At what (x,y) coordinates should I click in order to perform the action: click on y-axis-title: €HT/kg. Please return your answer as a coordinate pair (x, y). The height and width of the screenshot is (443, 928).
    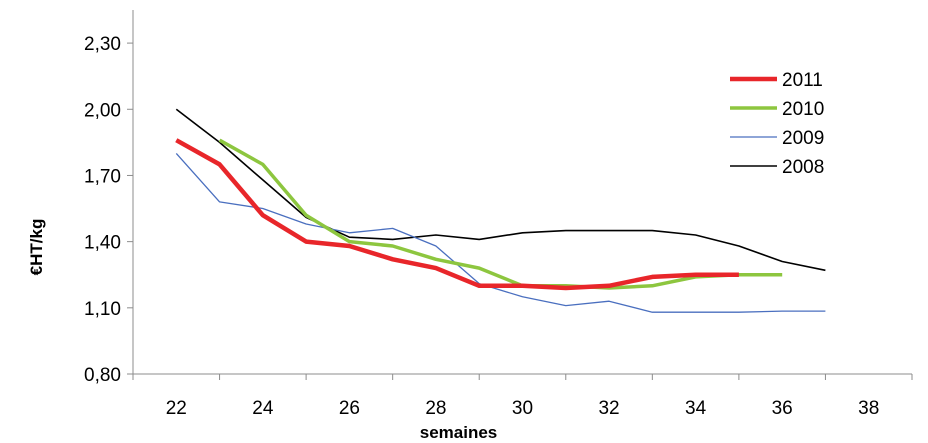
    Looking at the image, I should click on (36, 247).